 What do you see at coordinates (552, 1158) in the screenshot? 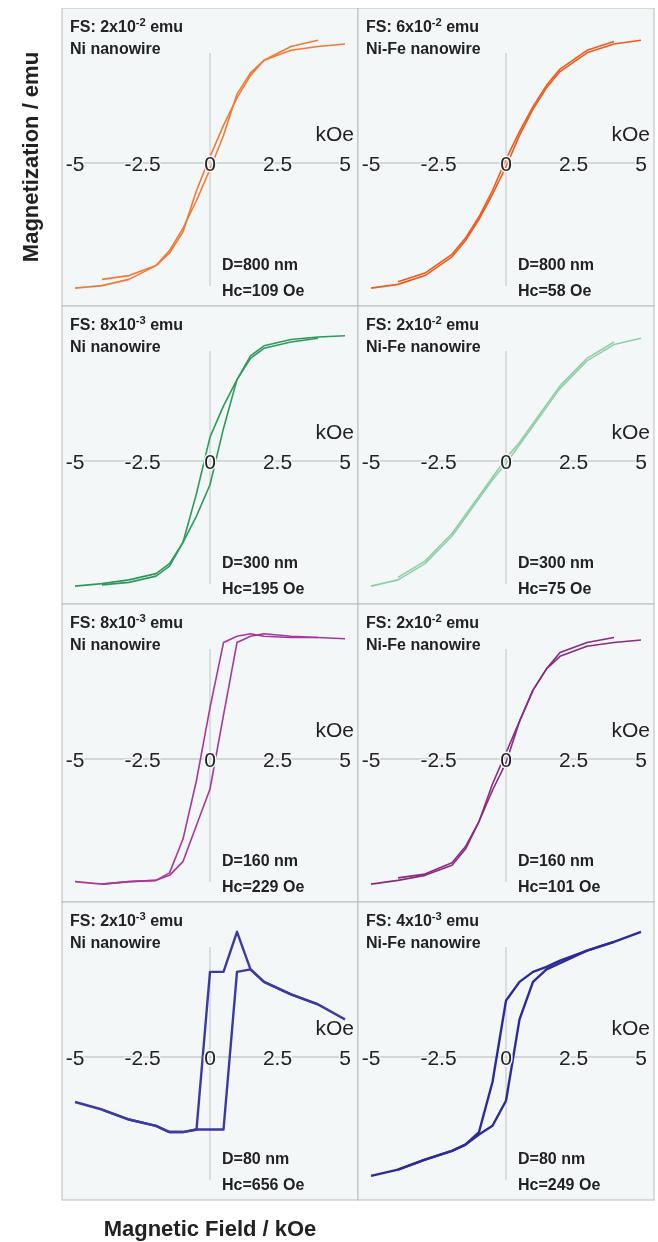
I see `annotation: D=80 nm` at bounding box center [552, 1158].